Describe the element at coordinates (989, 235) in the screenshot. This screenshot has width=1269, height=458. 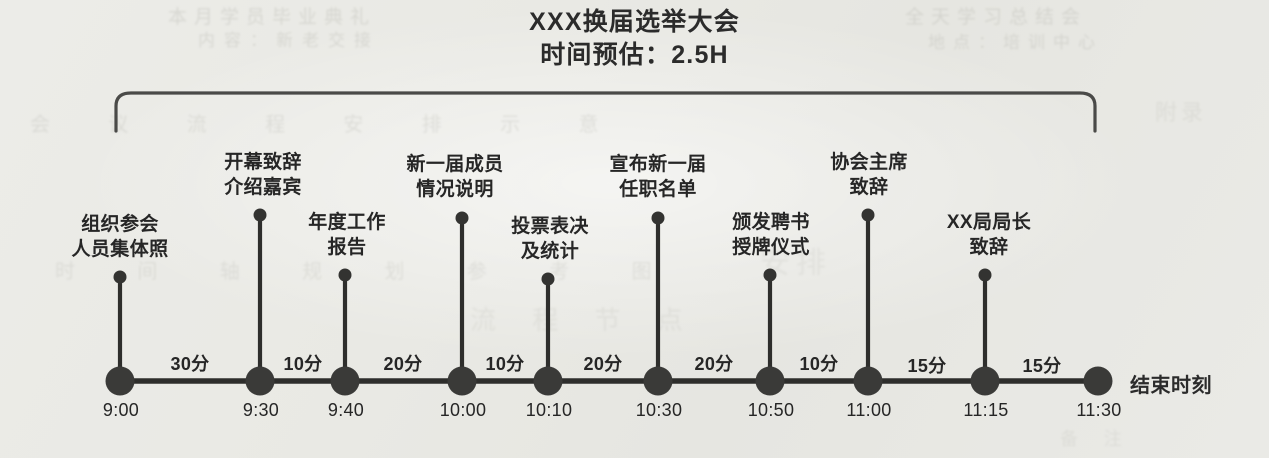
I see `event-label-9: XX局局长 致辞` at that location.